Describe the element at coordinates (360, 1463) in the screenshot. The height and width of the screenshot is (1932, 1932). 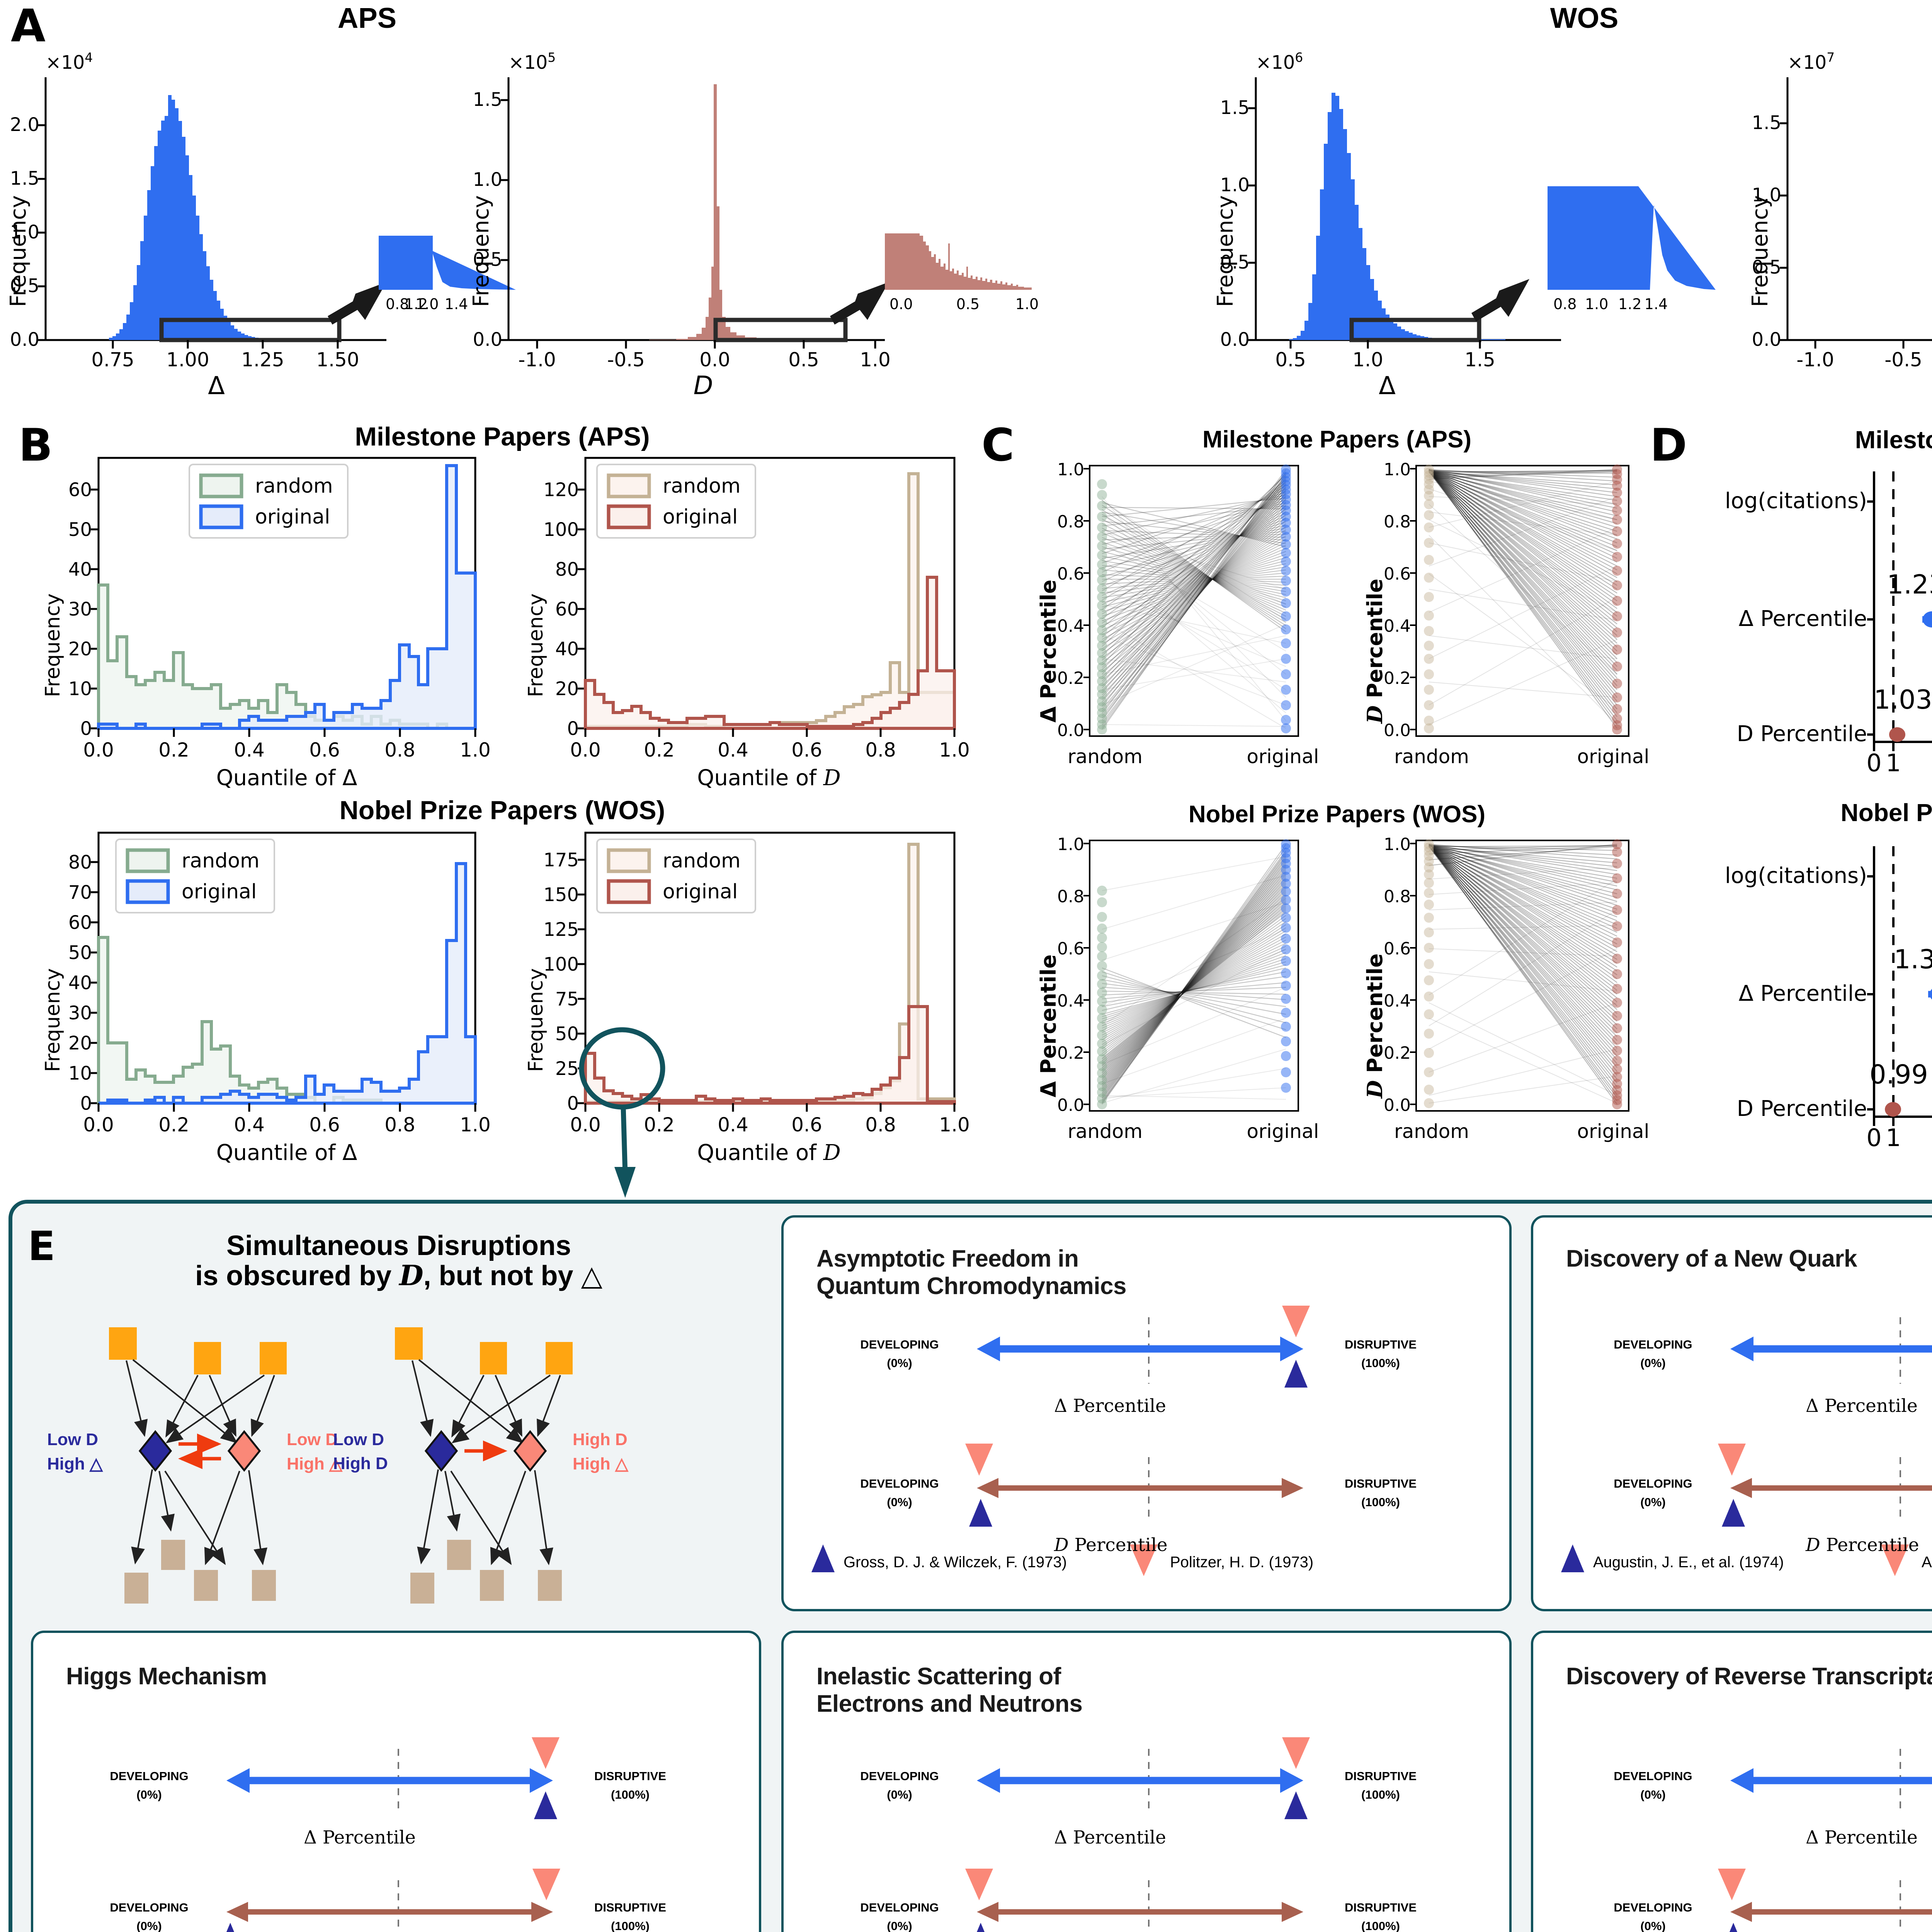
I see `node-label-right-blue-2: High D` at that location.